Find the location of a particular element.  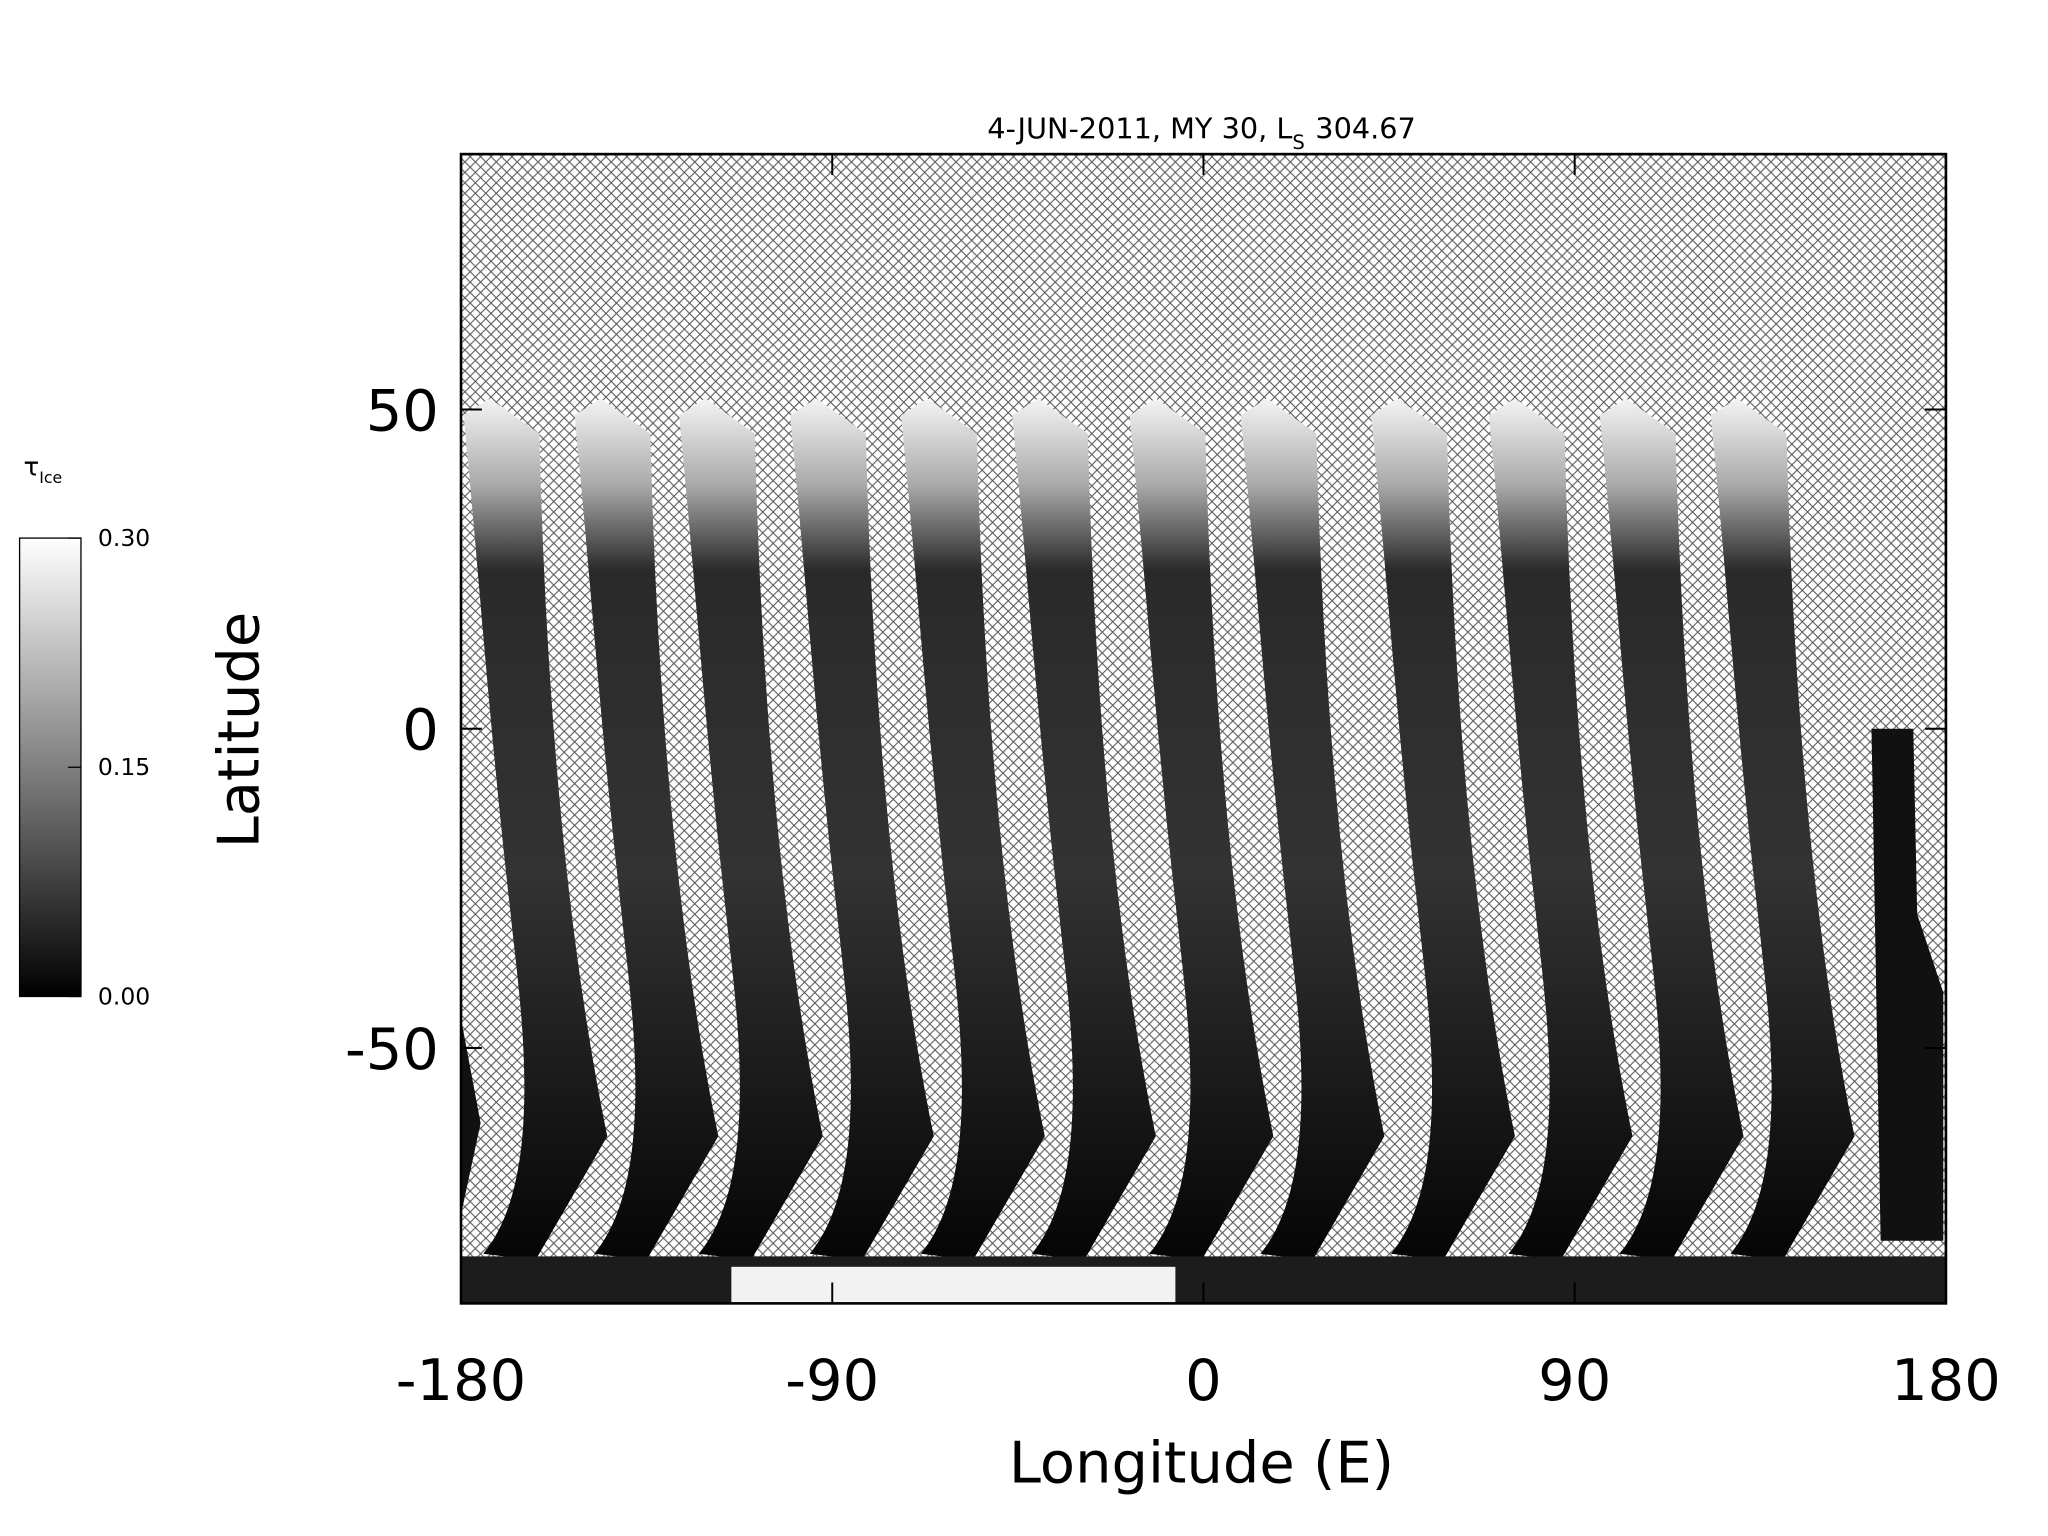

y-axis-label: Latitude is located at coordinates (239, 730).